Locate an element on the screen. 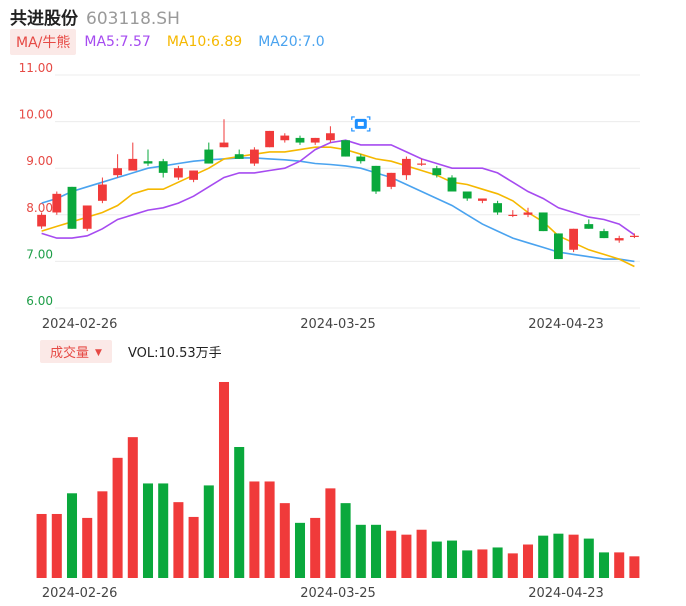  ma10-legend: MA10:6.89 is located at coordinates (204, 42).